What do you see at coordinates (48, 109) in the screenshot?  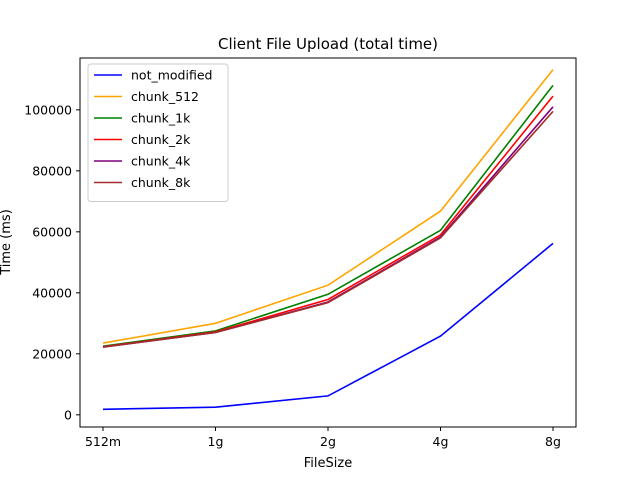 I see `y-tick-label: 100000` at bounding box center [48, 109].